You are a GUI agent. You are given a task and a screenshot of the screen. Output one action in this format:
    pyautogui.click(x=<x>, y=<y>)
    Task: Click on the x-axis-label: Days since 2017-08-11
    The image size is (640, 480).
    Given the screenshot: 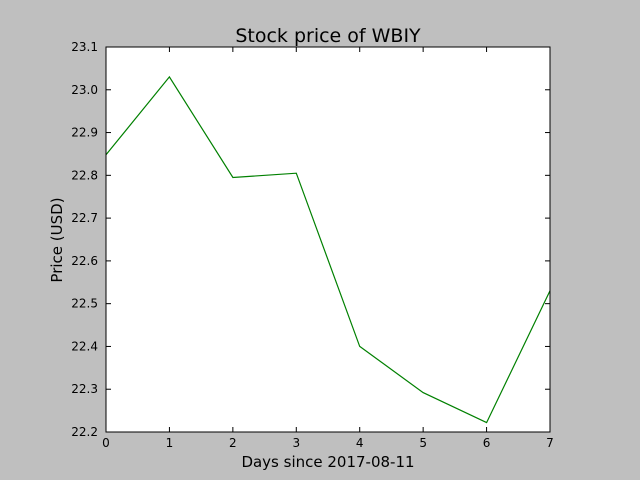 What is the action you would take?
    pyautogui.click(x=327, y=462)
    